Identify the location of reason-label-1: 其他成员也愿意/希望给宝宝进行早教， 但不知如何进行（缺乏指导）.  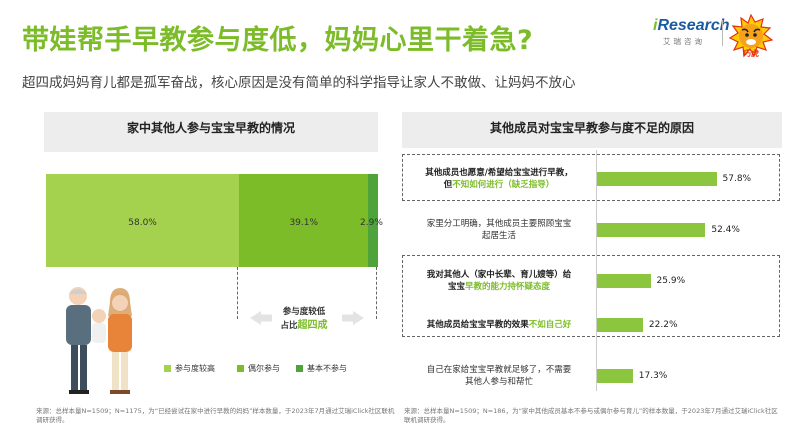
(499, 179).